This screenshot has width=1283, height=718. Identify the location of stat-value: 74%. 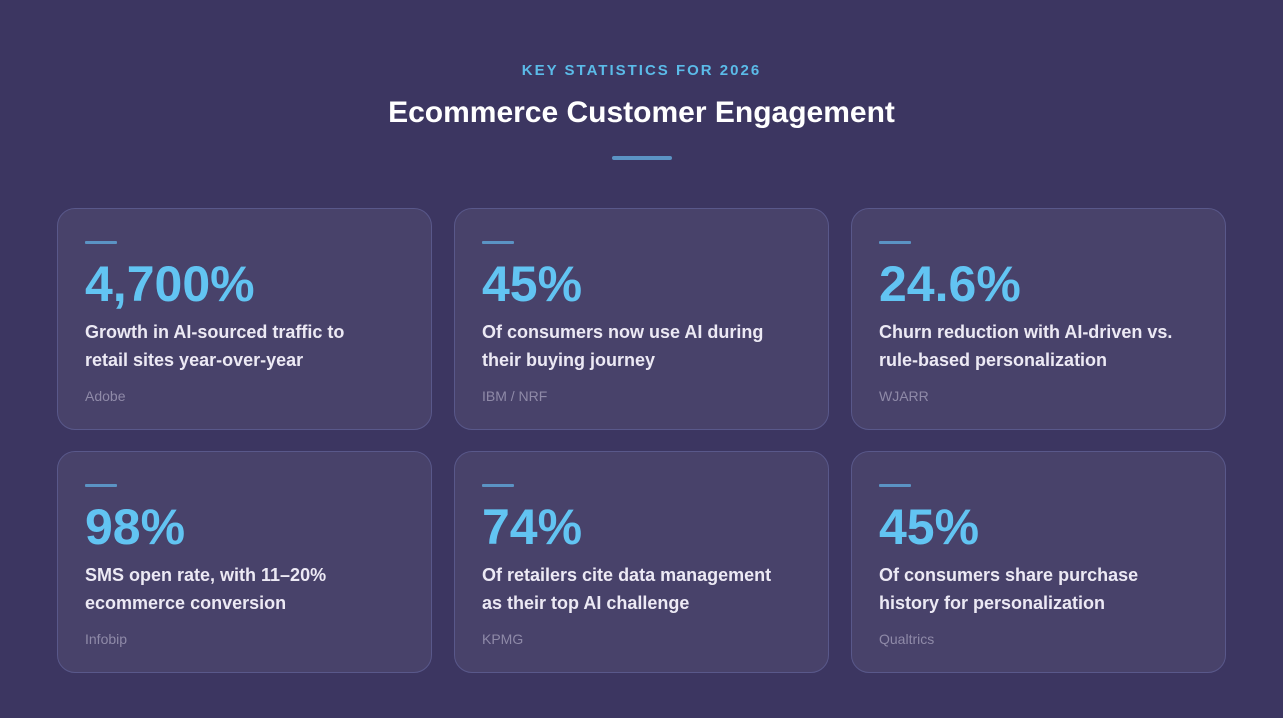
(532, 527).